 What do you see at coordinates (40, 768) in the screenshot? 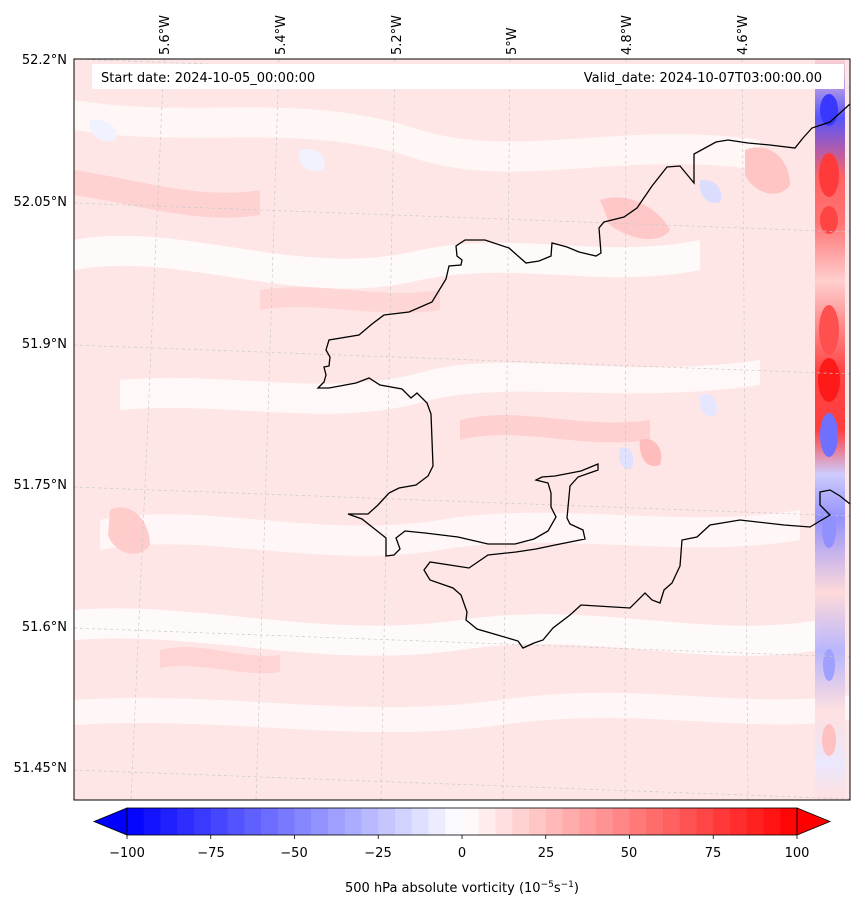
I see `lat-label-51-45n: 51.45°N` at bounding box center [40, 768].